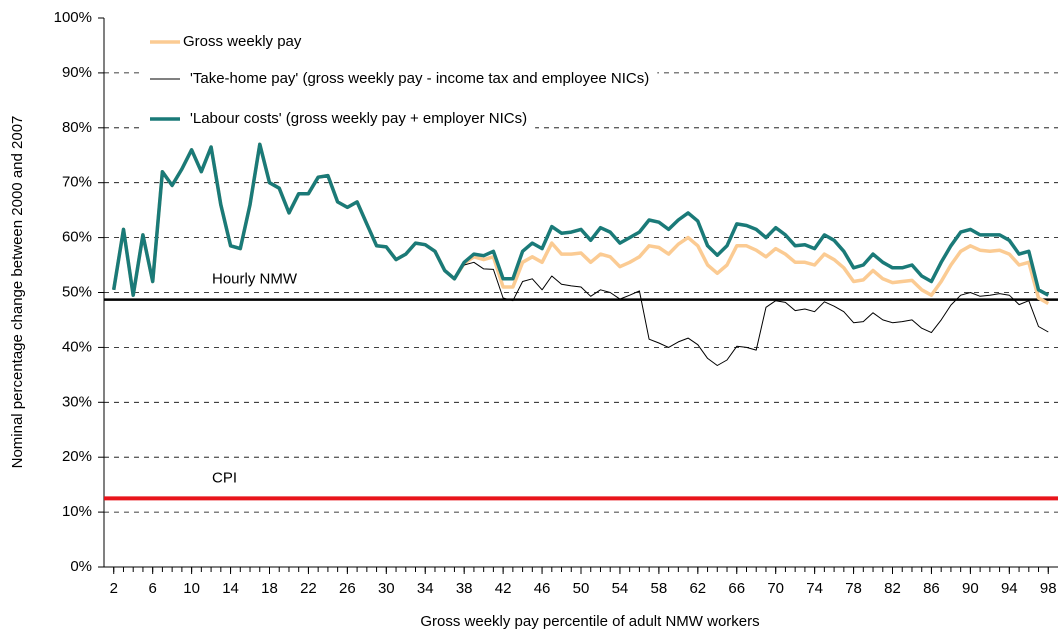 The width and height of the screenshot is (1060, 637). I want to click on x-tick-label: 70, so click(775, 588).